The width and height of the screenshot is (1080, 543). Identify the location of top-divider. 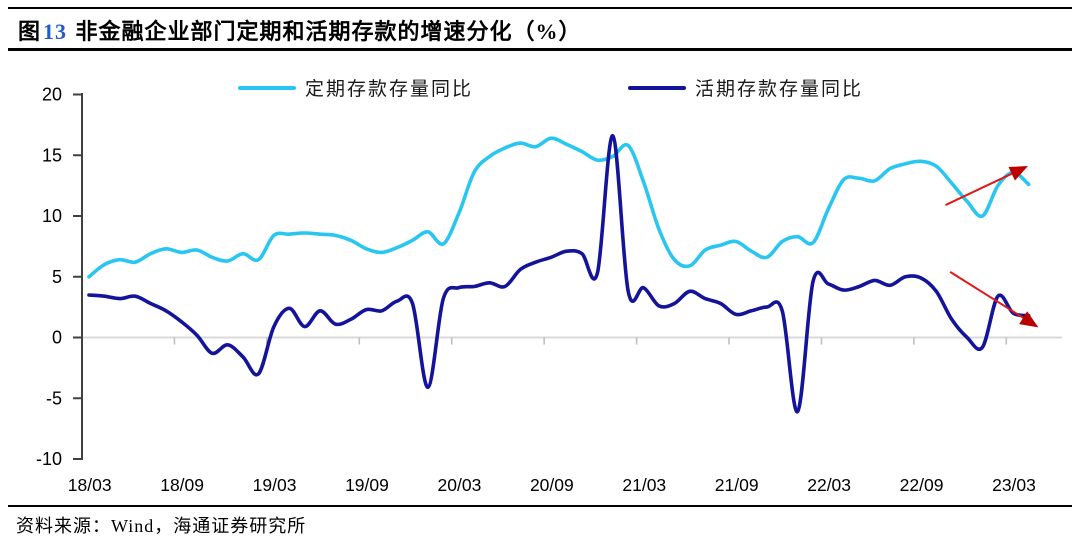
(540, 8).